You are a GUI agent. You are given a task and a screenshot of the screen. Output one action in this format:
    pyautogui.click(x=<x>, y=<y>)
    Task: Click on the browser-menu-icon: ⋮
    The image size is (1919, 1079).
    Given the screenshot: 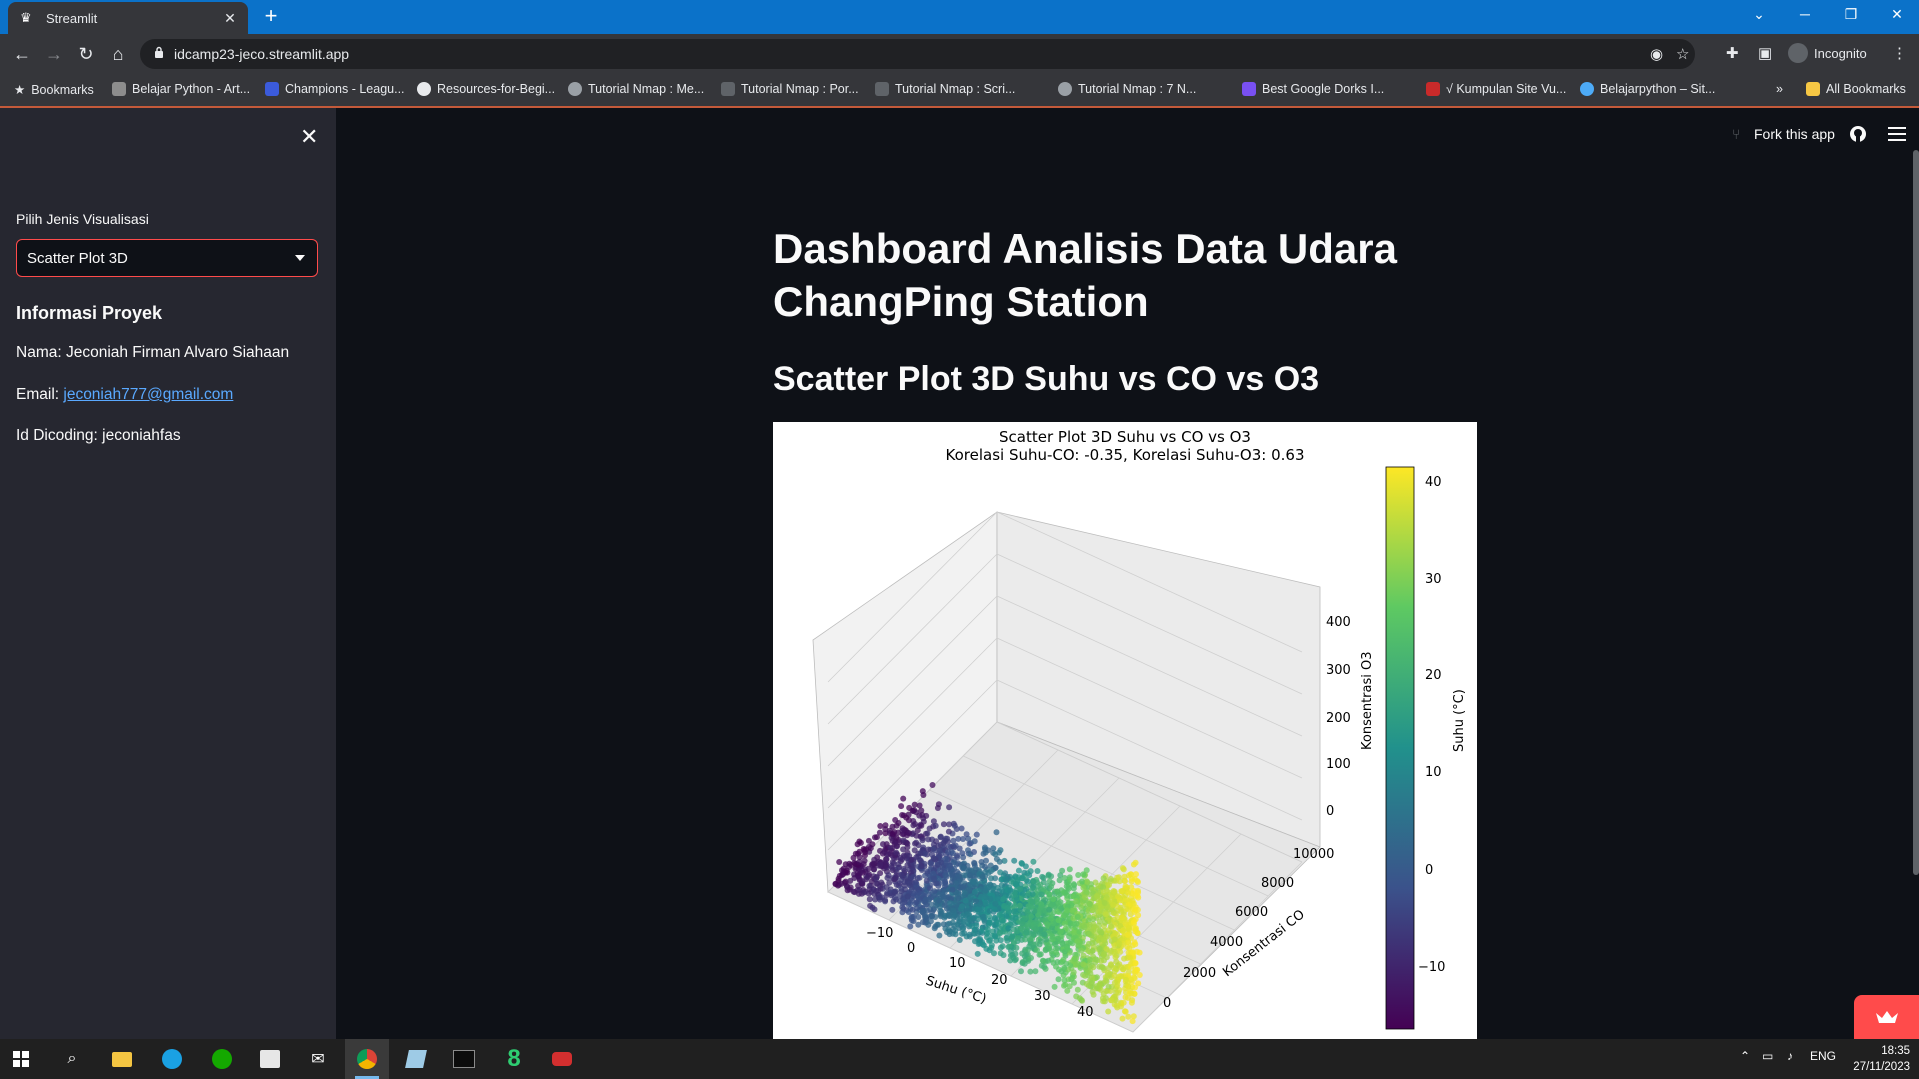 What is the action you would take?
    pyautogui.click(x=1899, y=53)
    